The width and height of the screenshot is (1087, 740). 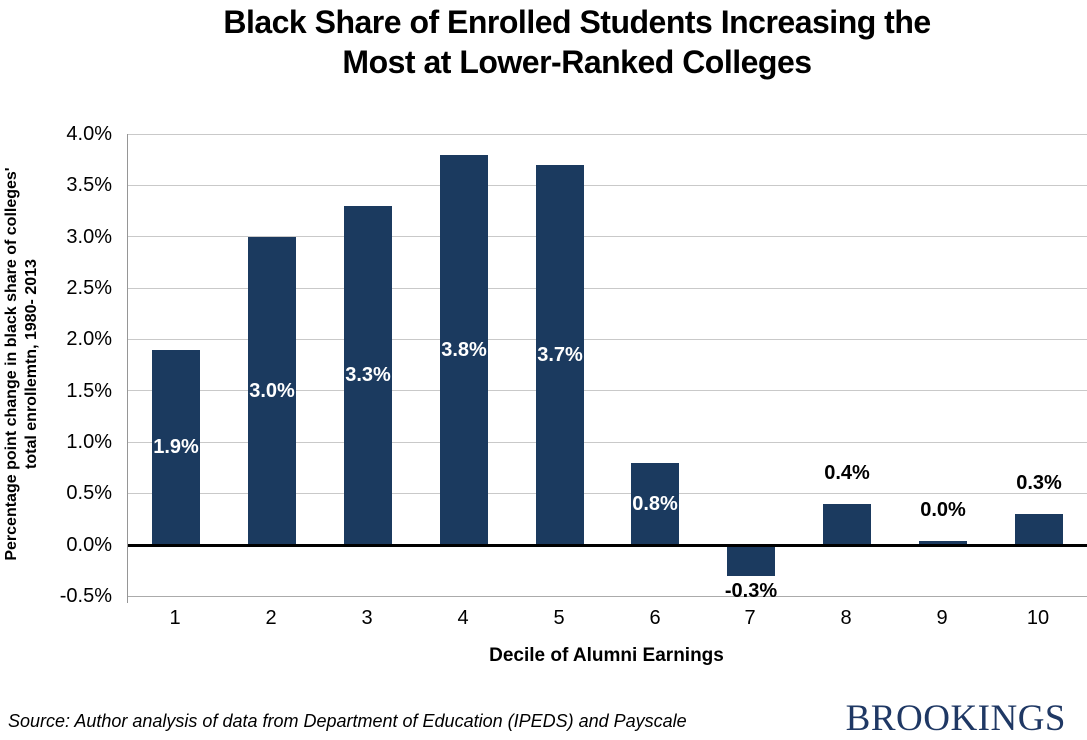 What do you see at coordinates (89, 493) in the screenshot?
I see `y-tick-label: 0.5%` at bounding box center [89, 493].